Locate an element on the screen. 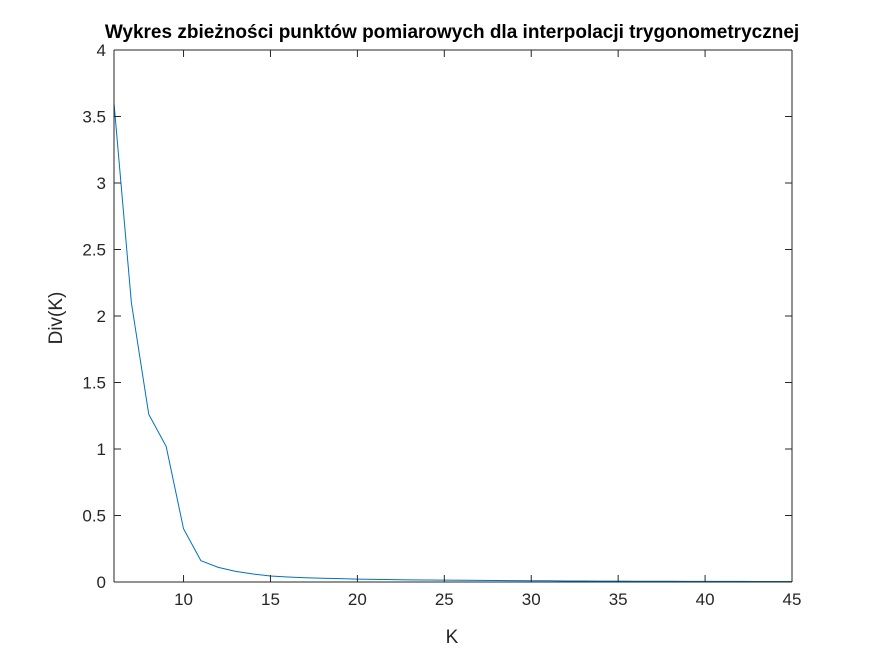 The height and width of the screenshot is (656, 875). x-tick-label: 30 is located at coordinates (531, 599).